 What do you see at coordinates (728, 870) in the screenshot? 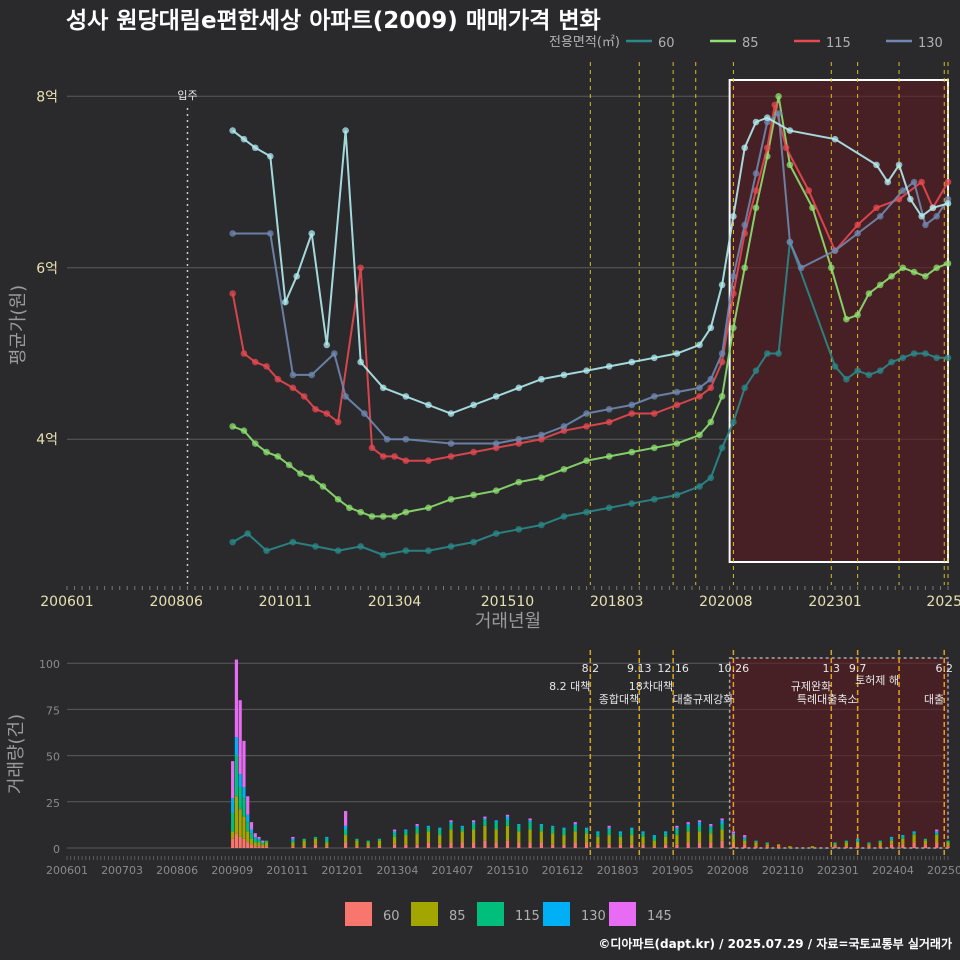
I see `x-tick-label-bottom: 202008` at bounding box center [728, 870].